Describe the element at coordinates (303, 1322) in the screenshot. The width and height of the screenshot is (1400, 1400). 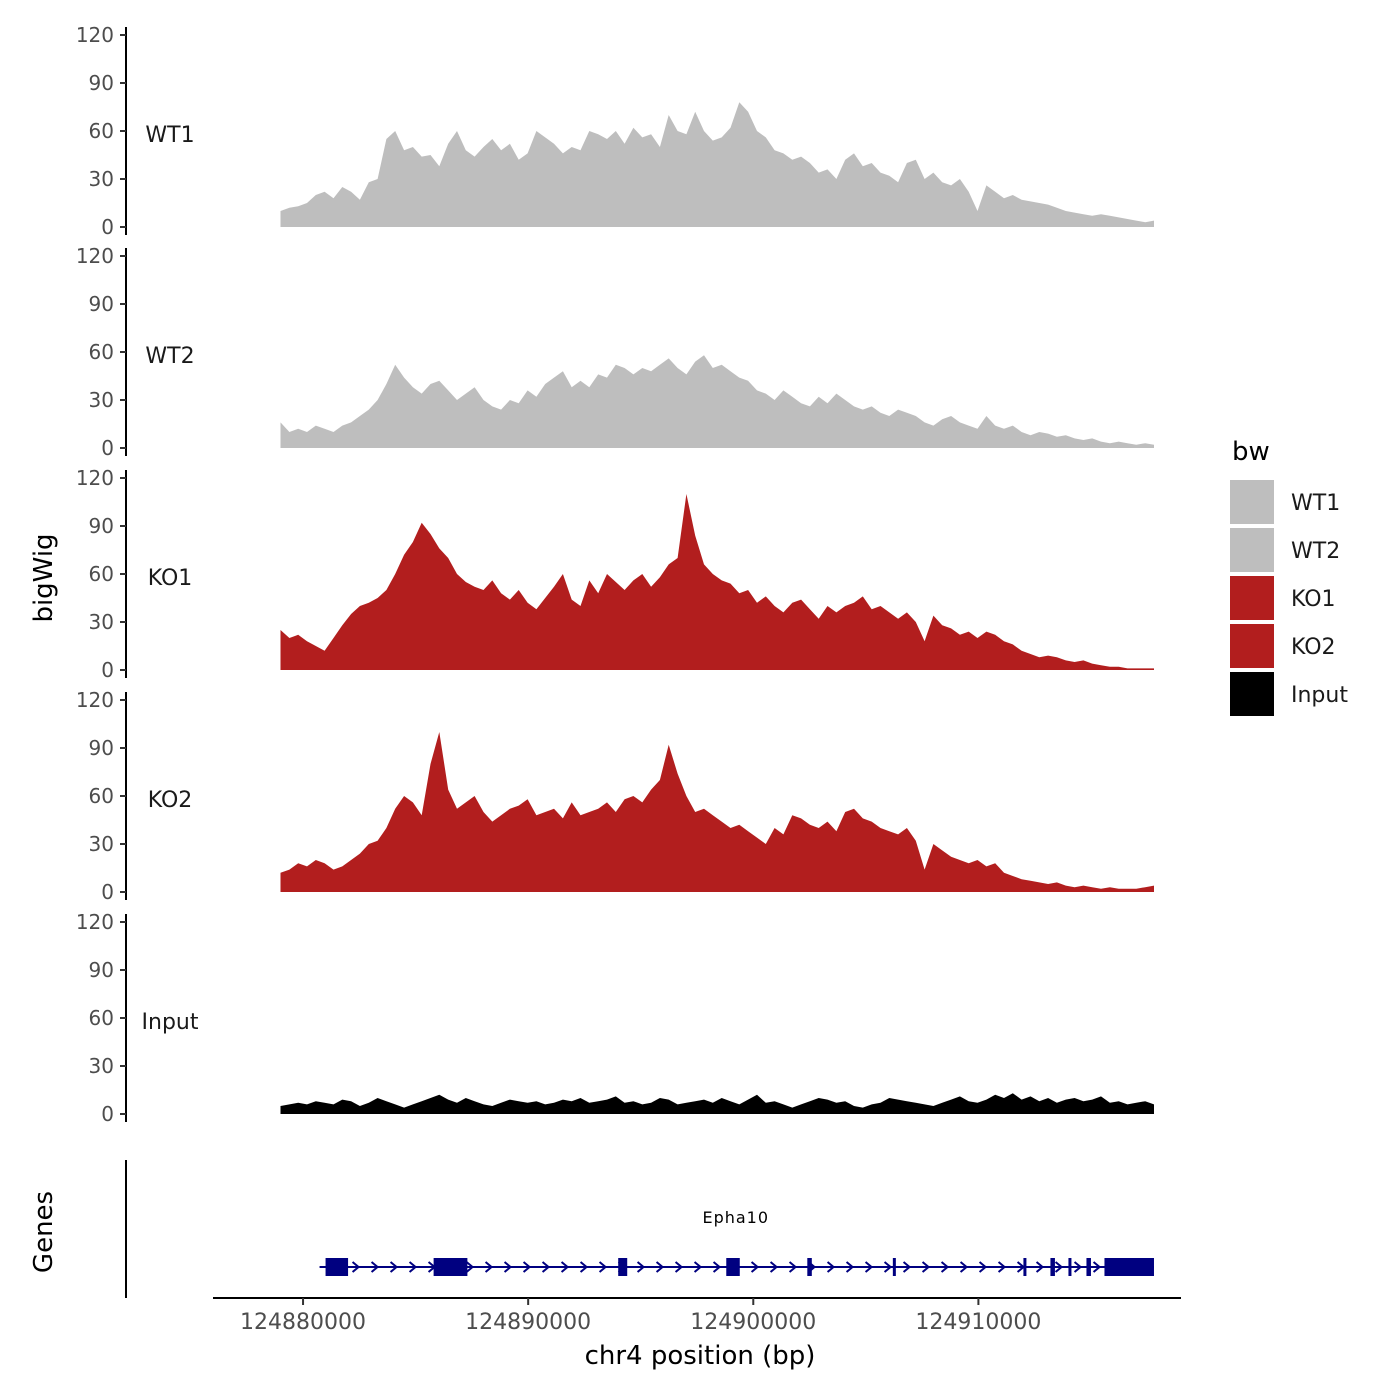
I see `x-tick-label: 124880000` at that location.